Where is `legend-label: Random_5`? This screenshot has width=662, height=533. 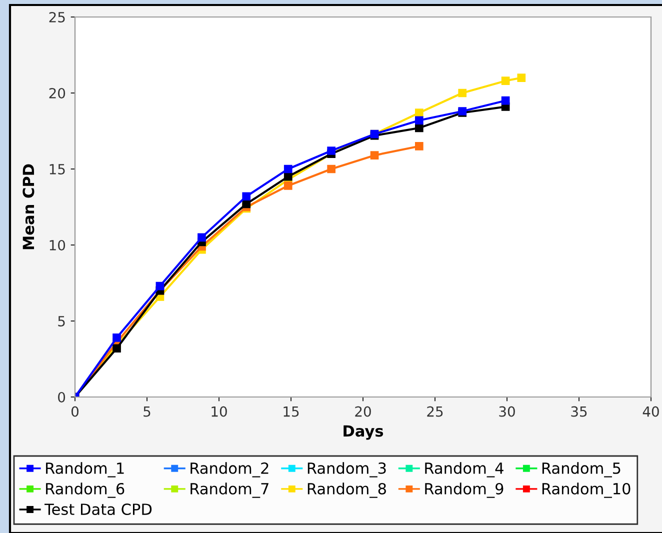
legend-label: Random_5 is located at coordinates (581, 470).